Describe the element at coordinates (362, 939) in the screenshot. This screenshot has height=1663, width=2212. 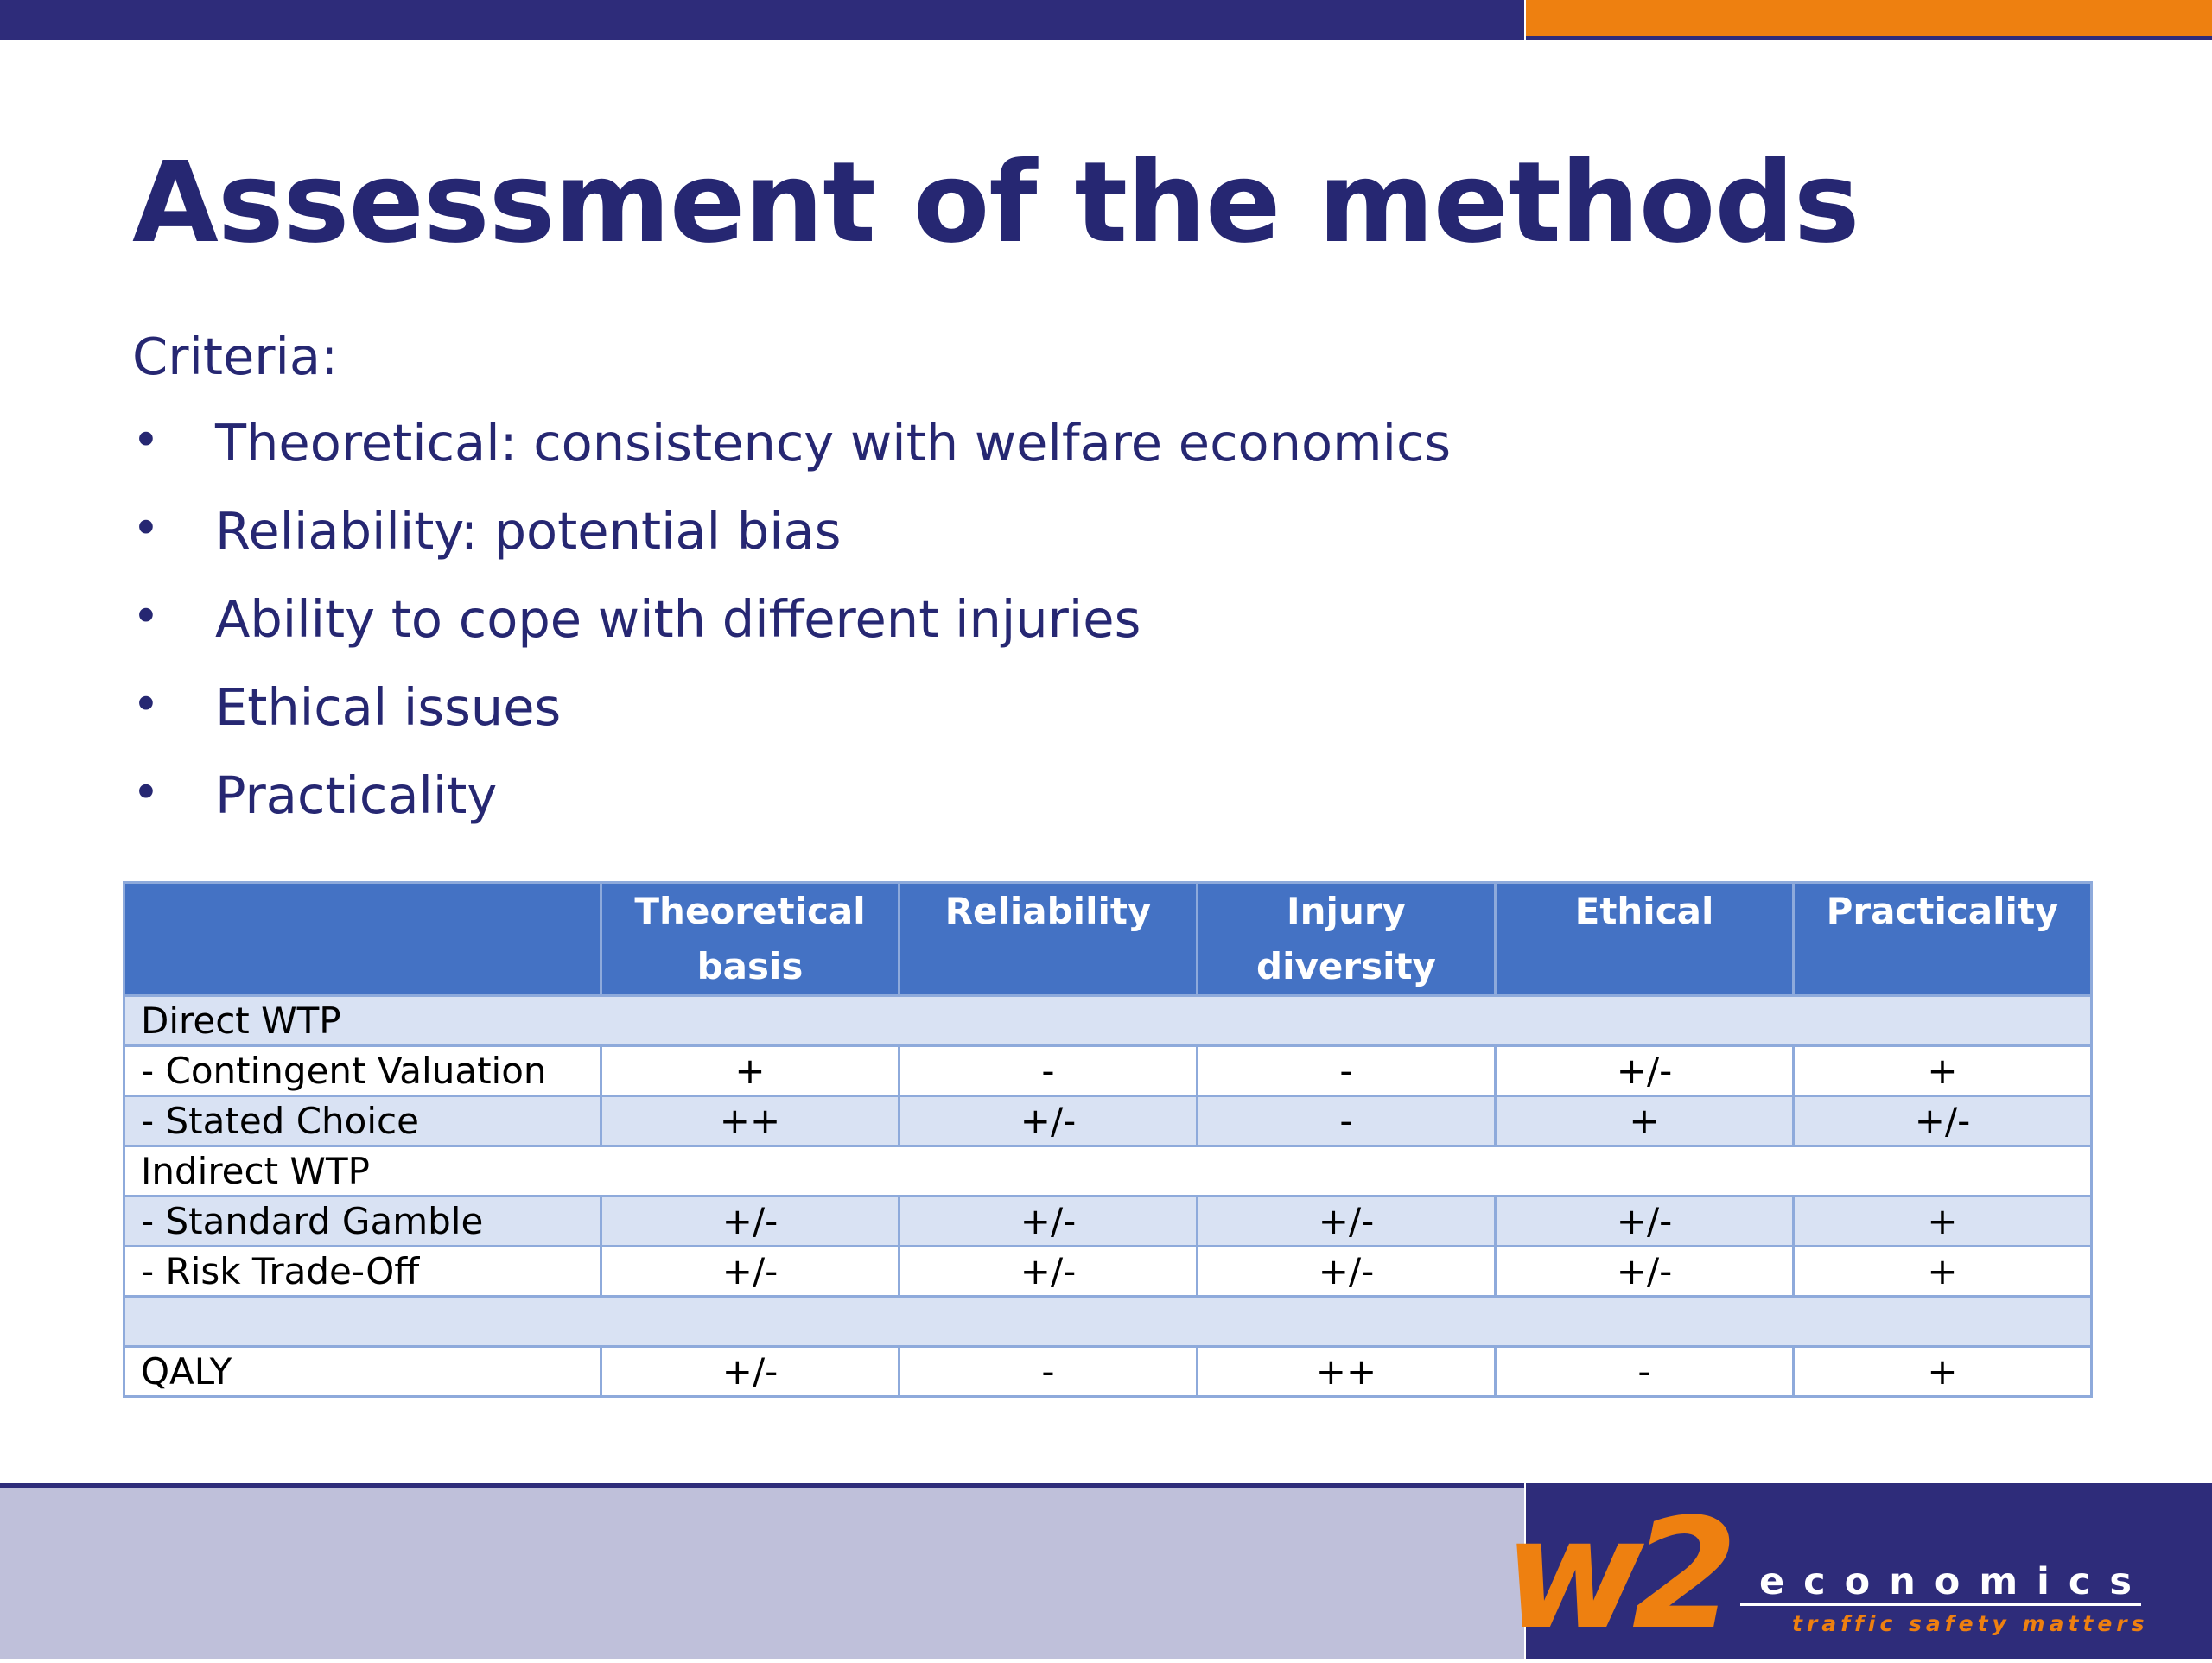
I see `header-corner-cell` at that location.